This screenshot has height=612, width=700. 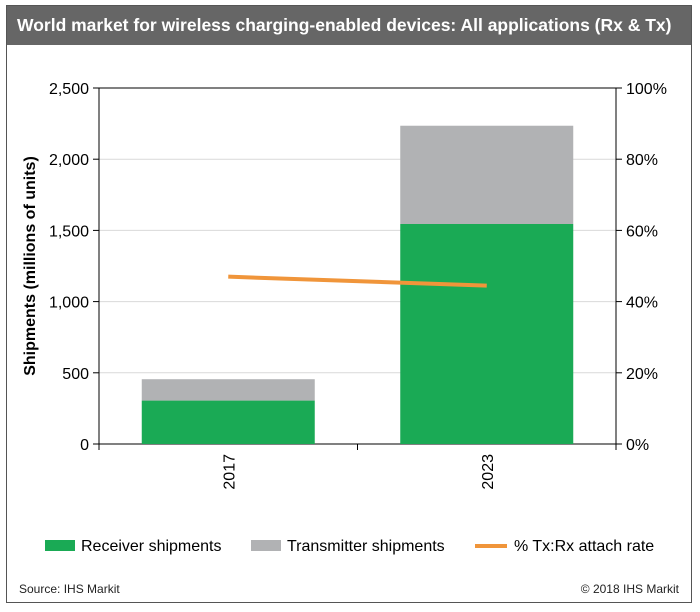 I want to click on legend-swatch-receiver, so click(x=60, y=545).